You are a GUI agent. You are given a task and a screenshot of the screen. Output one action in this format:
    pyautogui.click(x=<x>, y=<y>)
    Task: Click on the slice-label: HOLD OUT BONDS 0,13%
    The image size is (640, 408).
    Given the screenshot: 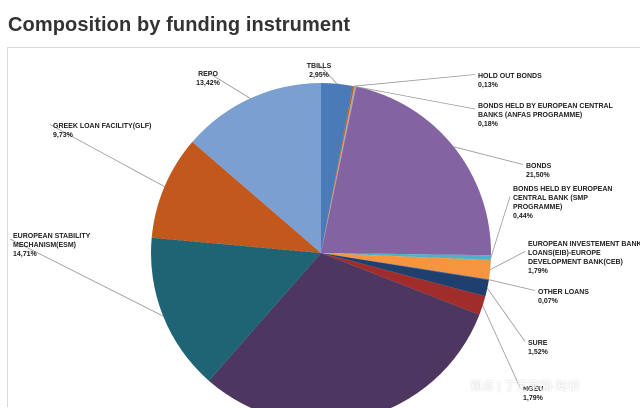 What is the action you would take?
    pyautogui.click(x=510, y=81)
    